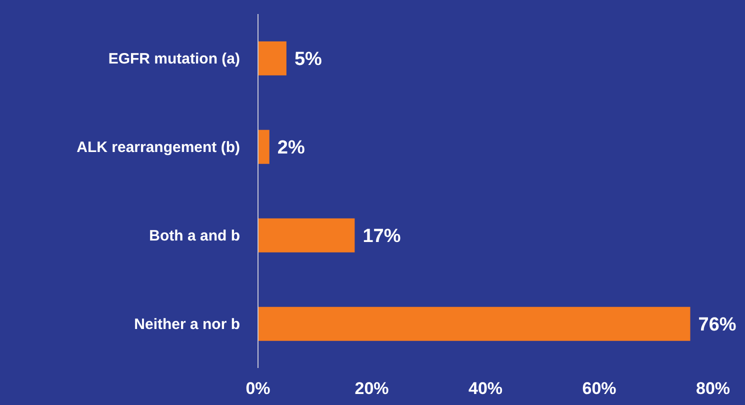  What do you see at coordinates (485, 388) in the screenshot?
I see `x-tick-label: 40%` at bounding box center [485, 388].